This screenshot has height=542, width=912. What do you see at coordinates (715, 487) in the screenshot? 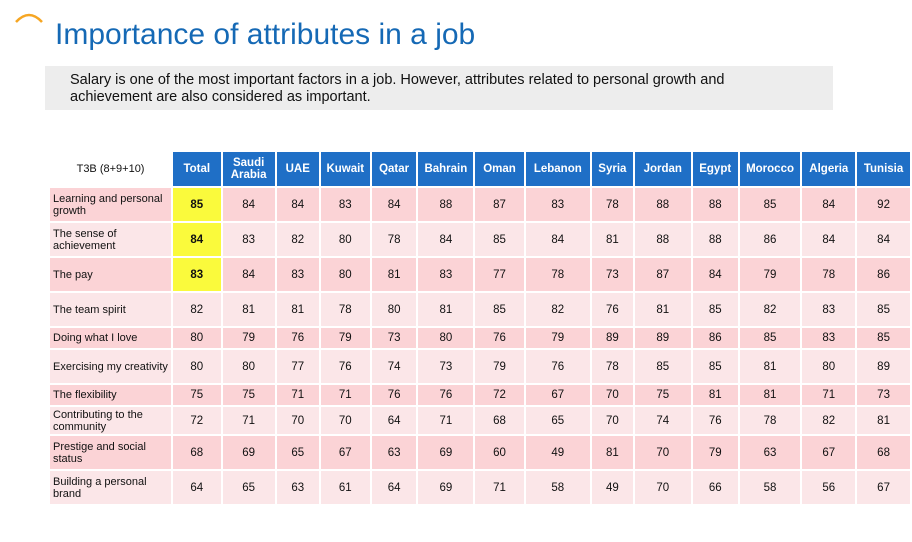
I see `value-cell: 66` at bounding box center [715, 487].